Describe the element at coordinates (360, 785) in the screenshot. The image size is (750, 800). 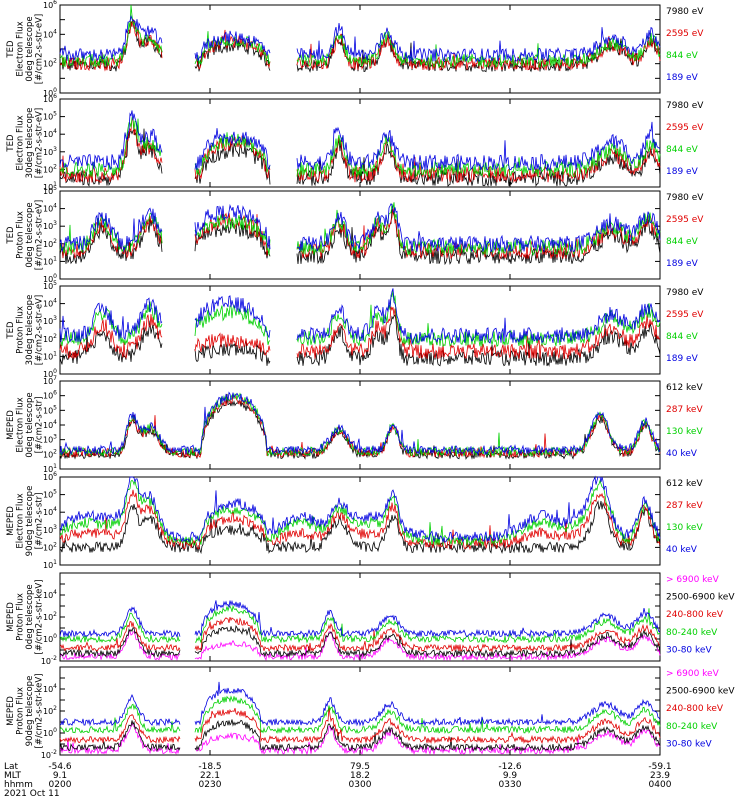
I see `xtick-label-hhmm: 0300` at that location.